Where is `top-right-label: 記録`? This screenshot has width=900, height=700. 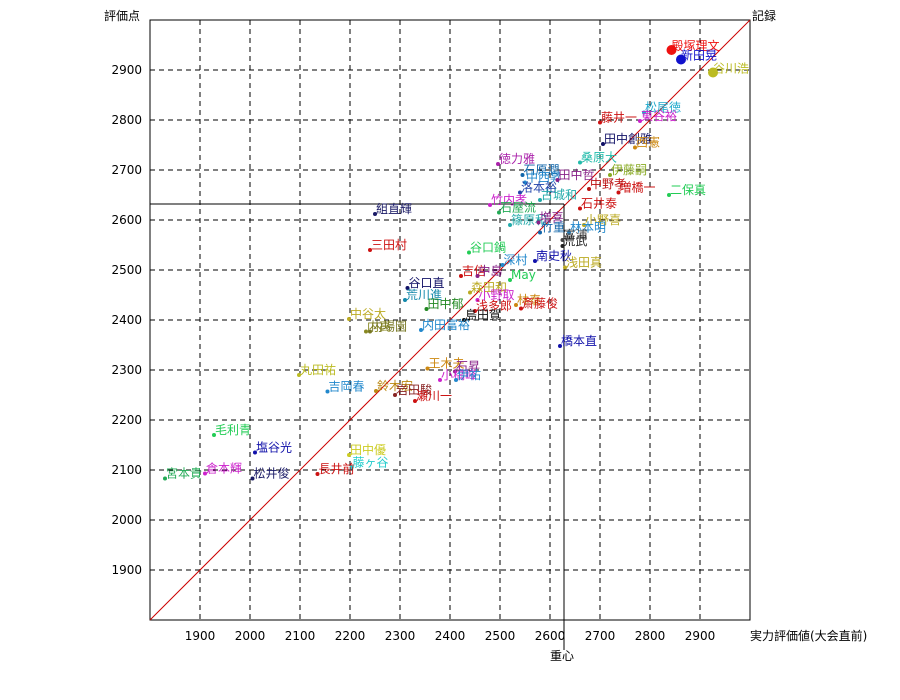 top-right-label: 記録 is located at coordinates (764, 15).